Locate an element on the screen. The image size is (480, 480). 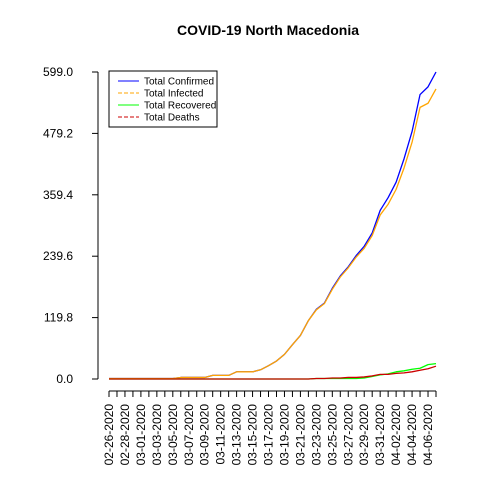
series-line-total-deaths is located at coordinates (273, 372).